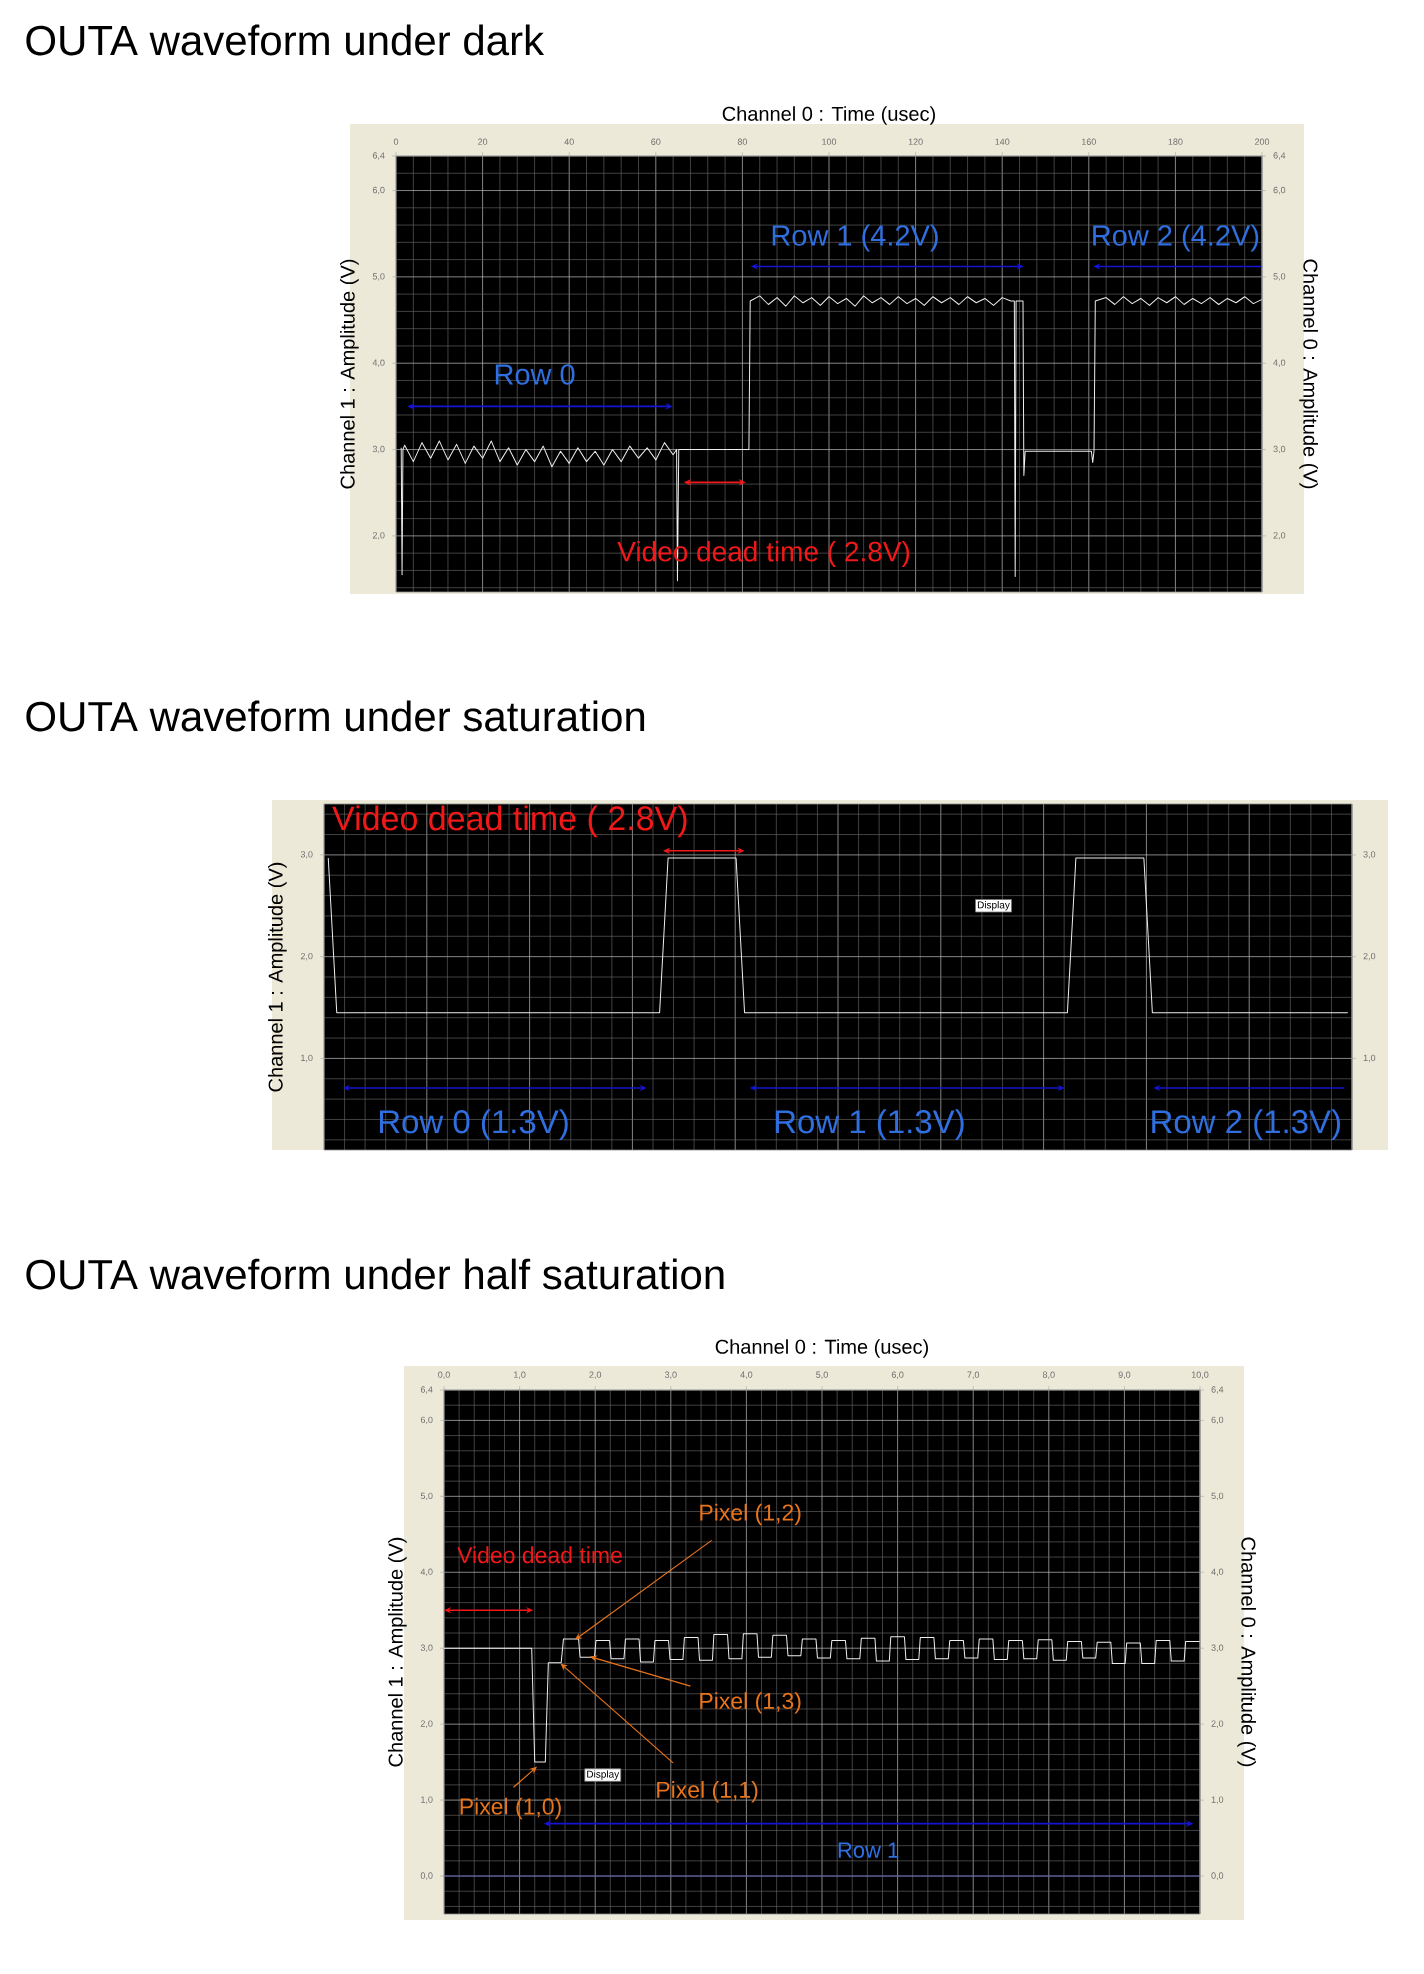  What do you see at coordinates (539, 1555) in the screenshot?
I see `annotation: Video dead time` at bounding box center [539, 1555].